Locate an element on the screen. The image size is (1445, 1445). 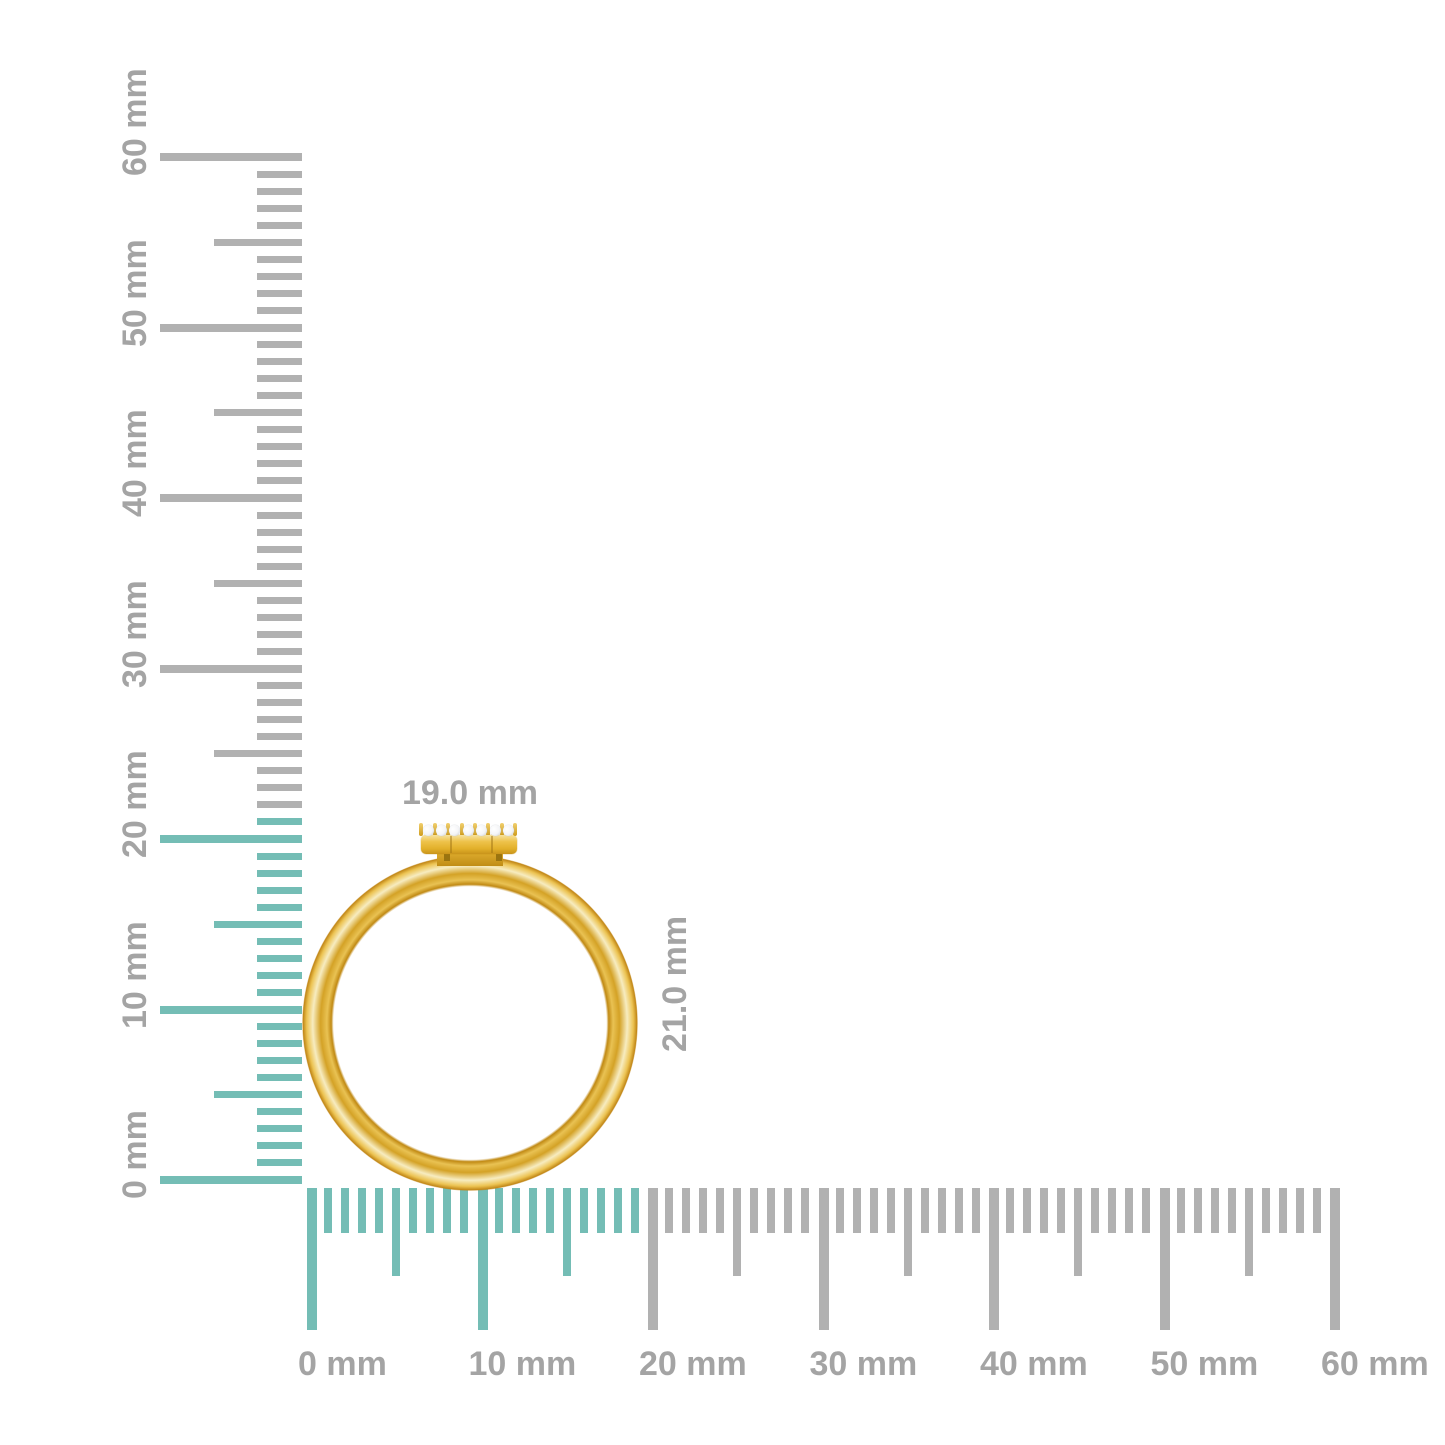
vertical-ruler-label: 10 mm is located at coordinates (135, 974).